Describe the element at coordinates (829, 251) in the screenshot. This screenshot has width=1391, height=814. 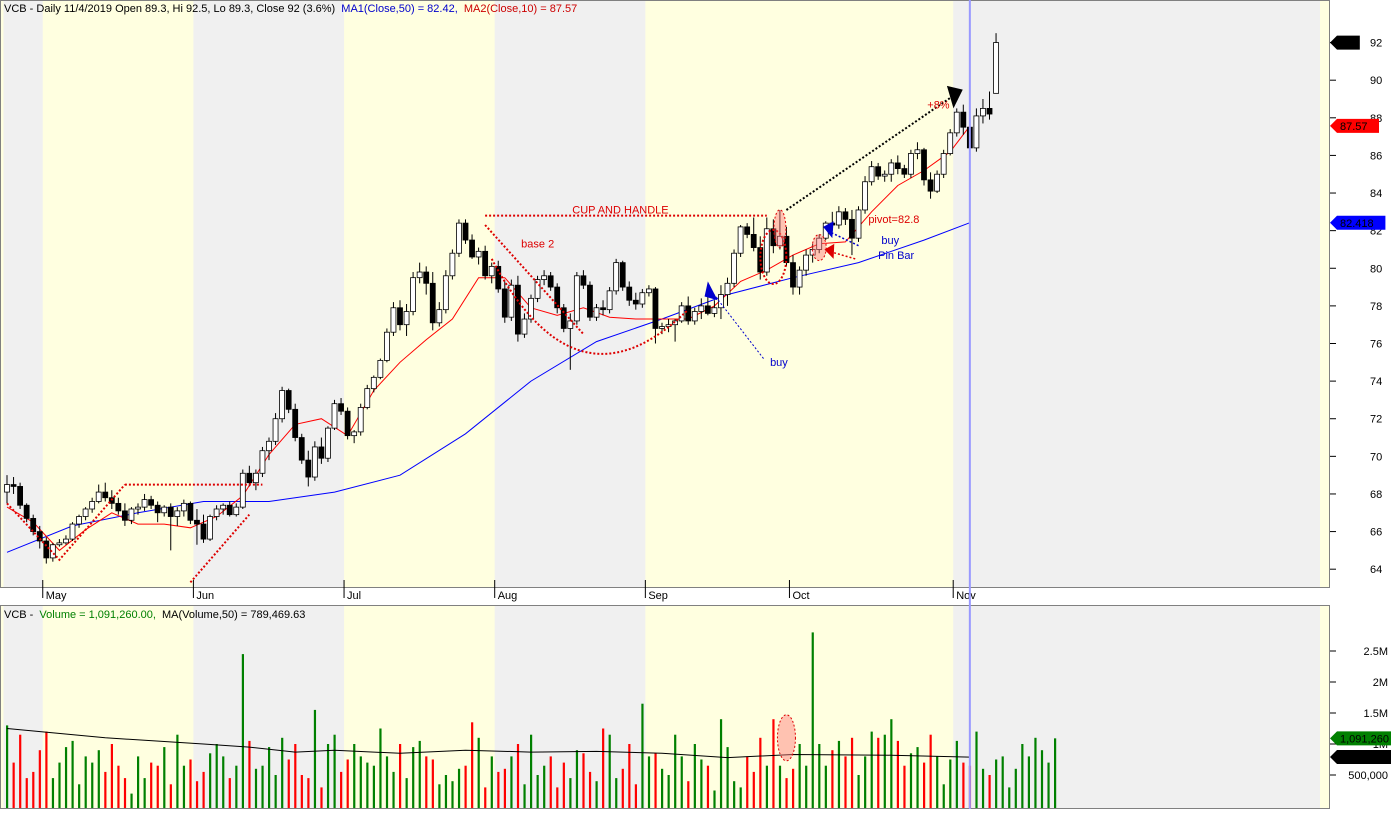
I see `pin-bar-arrowhead` at that location.